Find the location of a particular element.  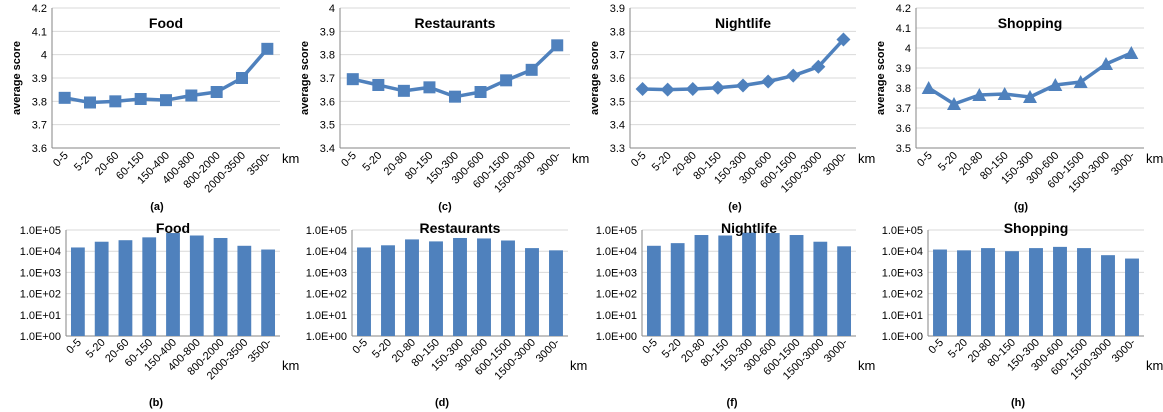

y-tick-label: 4.2 is located at coordinates (903, 9).